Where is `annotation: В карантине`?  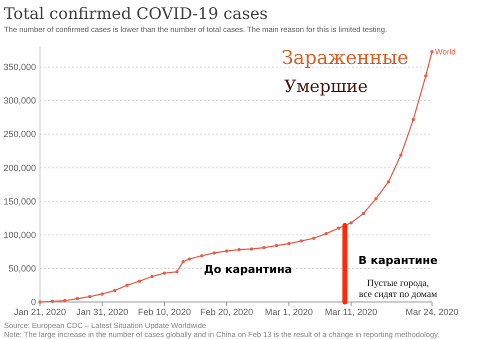
annotation: В карантине is located at coordinates (398, 260).